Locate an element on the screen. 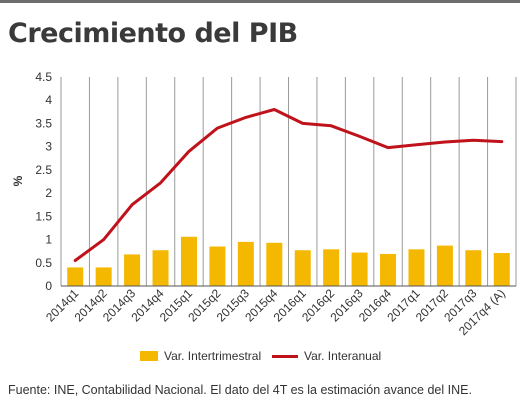 The image size is (520, 404). y-tick-label: 2.5 is located at coordinates (43, 170).